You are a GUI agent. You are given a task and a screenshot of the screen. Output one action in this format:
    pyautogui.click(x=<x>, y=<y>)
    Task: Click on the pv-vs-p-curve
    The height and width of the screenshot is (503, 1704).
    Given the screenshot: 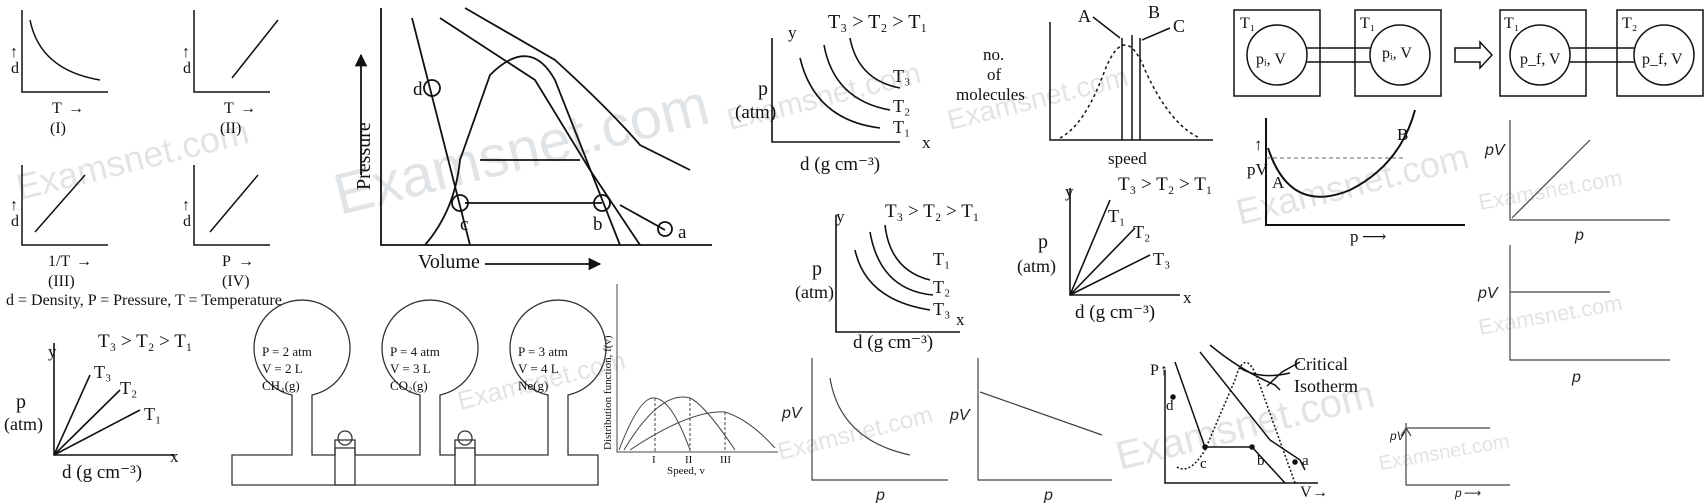 What is the action you would take?
    pyautogui.click(x=1365, y=167)
    